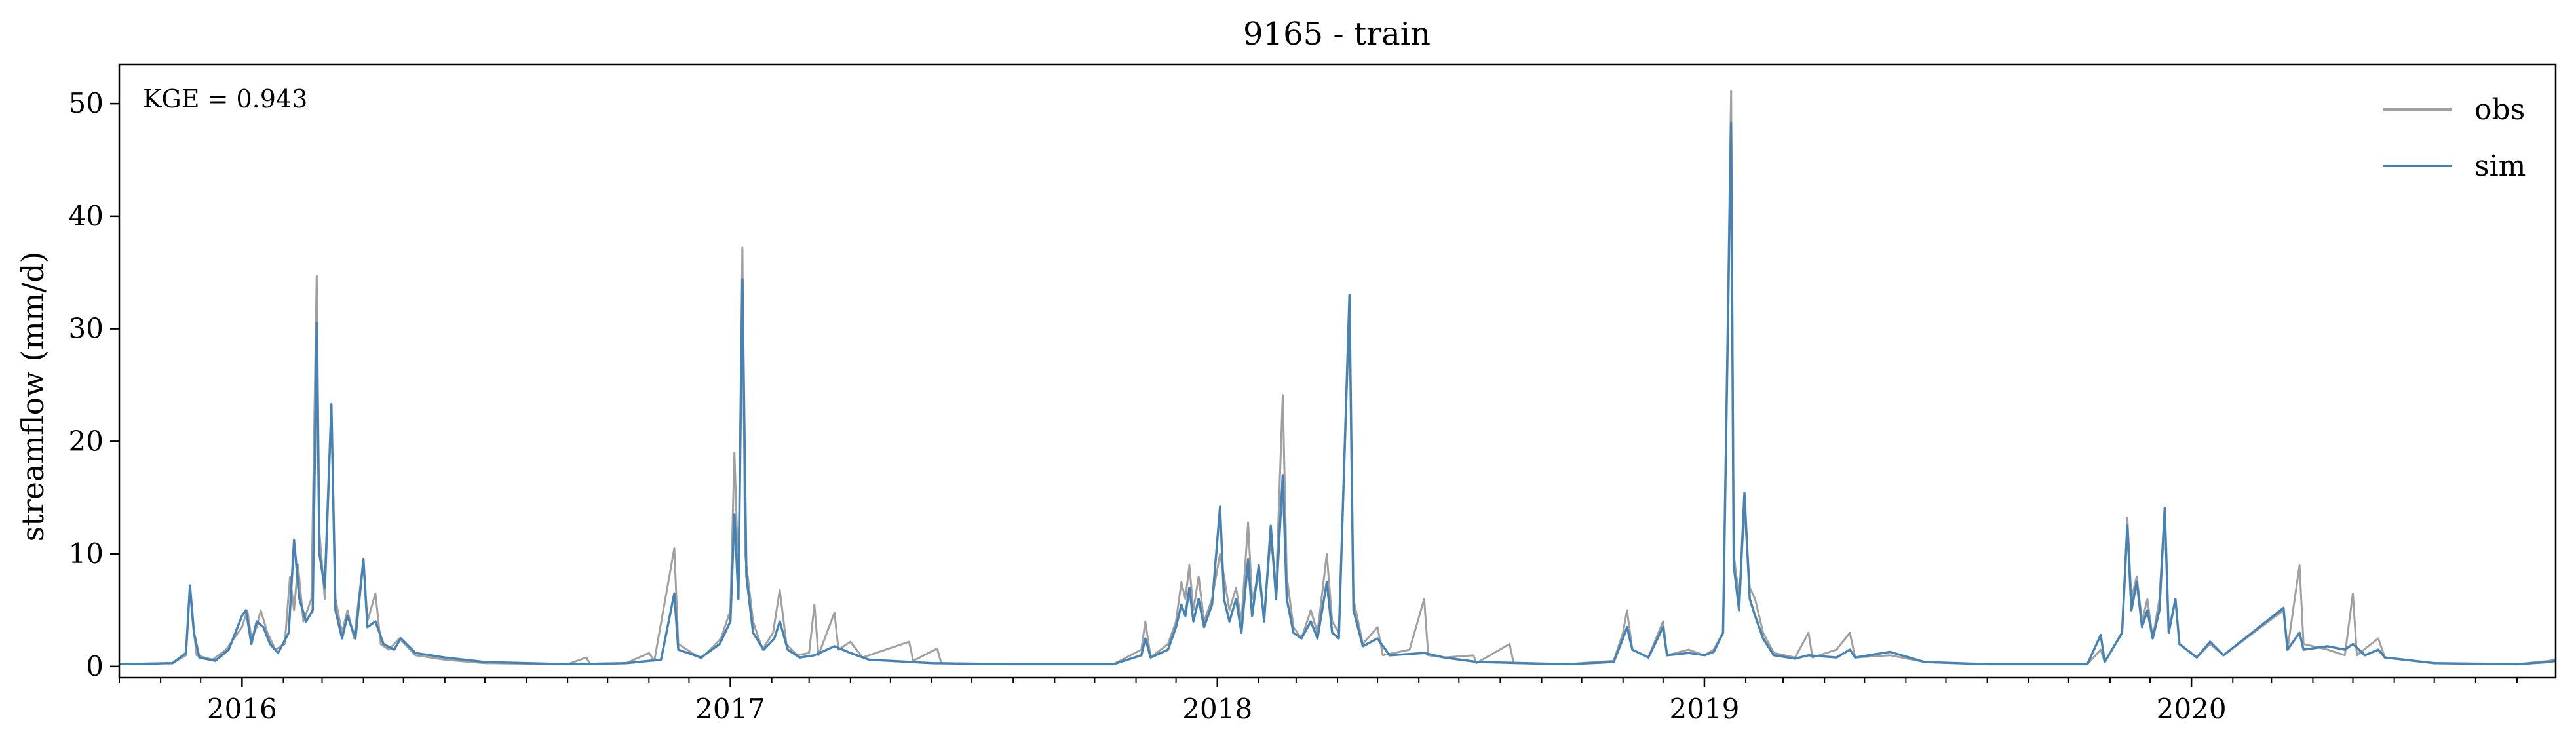 Image resolution: width=2576 pixels, height=742 pixels. What do you see at coordinates (86, 216) in the screenshot?
I see `y-tick-label: 40` at bounding box center [86, 216].